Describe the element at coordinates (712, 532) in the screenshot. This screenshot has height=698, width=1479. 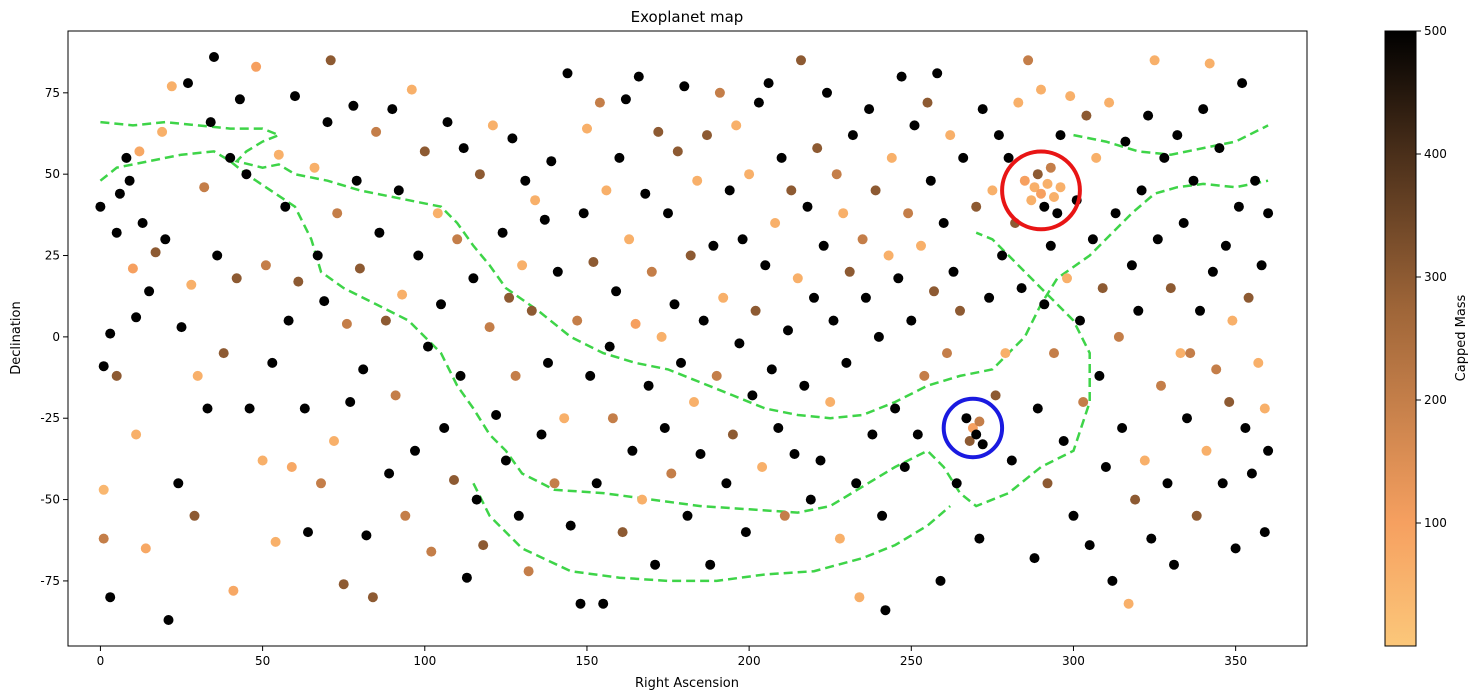
I see `galactic-band-south-line` at that location.